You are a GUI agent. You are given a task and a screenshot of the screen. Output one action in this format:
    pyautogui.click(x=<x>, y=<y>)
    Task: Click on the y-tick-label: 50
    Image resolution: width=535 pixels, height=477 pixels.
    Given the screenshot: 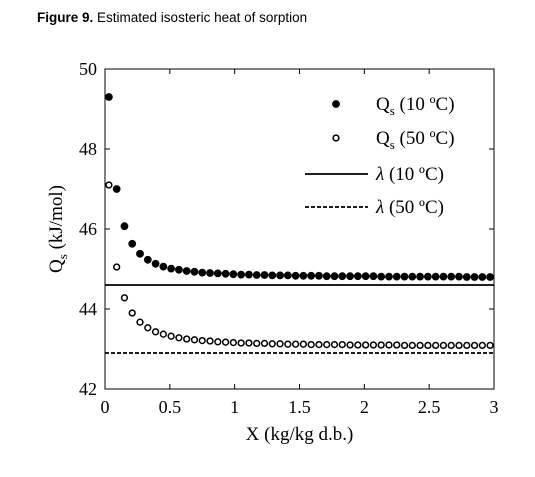 What is the action you would take?
    pyautogui.click(x=88, y=69)
    